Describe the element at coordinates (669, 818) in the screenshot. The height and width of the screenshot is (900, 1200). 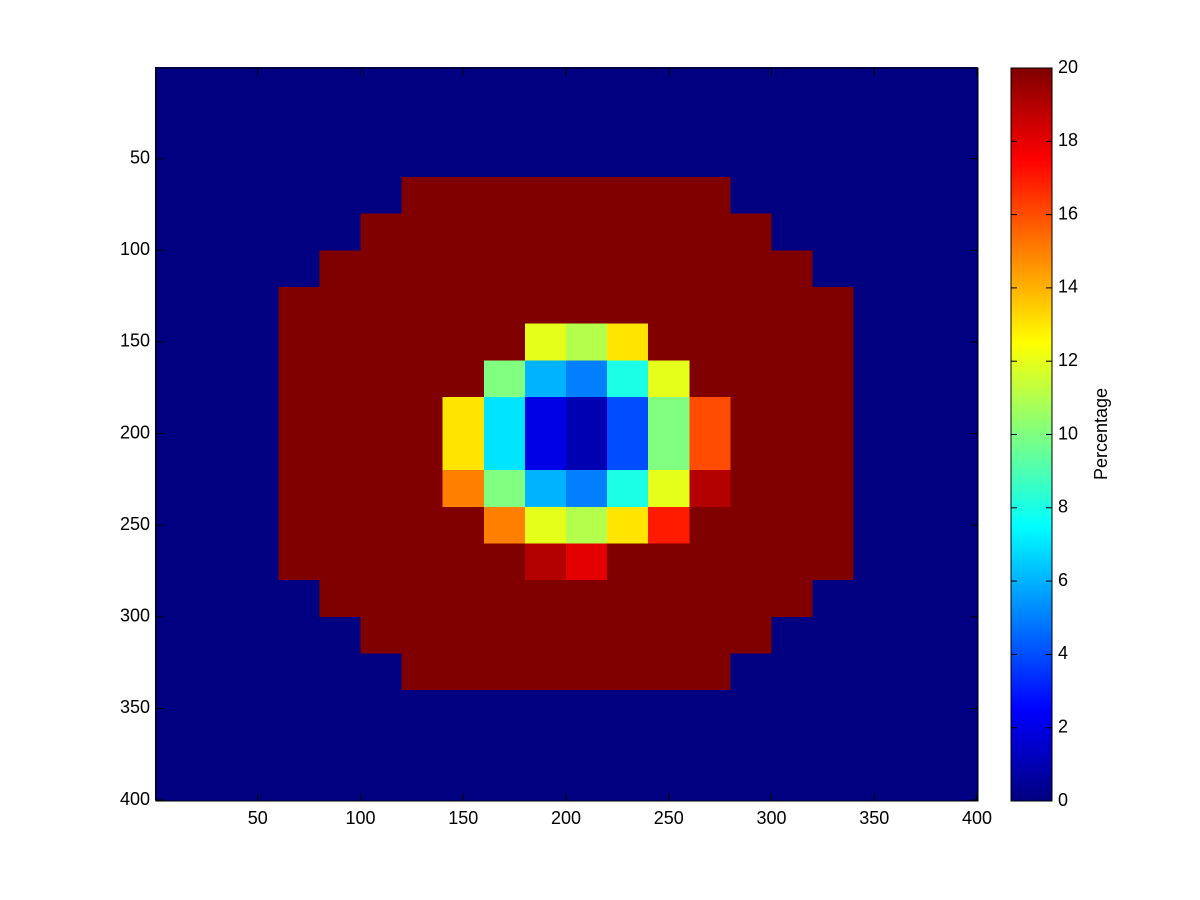
I see `x-tick-label: 250` at that location.